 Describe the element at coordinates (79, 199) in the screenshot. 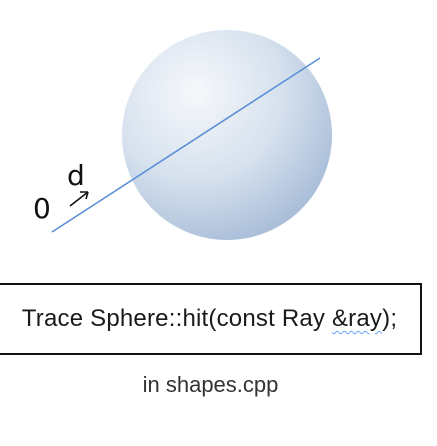

I see `direction-arrow-icon` at that location.